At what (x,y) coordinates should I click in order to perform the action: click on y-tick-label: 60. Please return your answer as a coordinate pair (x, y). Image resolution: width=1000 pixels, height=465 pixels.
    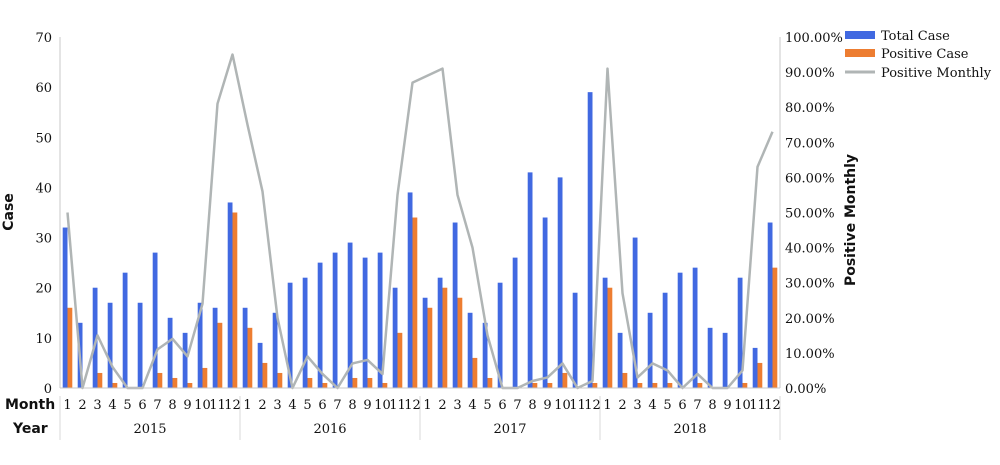
    Looking at the image, I should click on (43, 88).